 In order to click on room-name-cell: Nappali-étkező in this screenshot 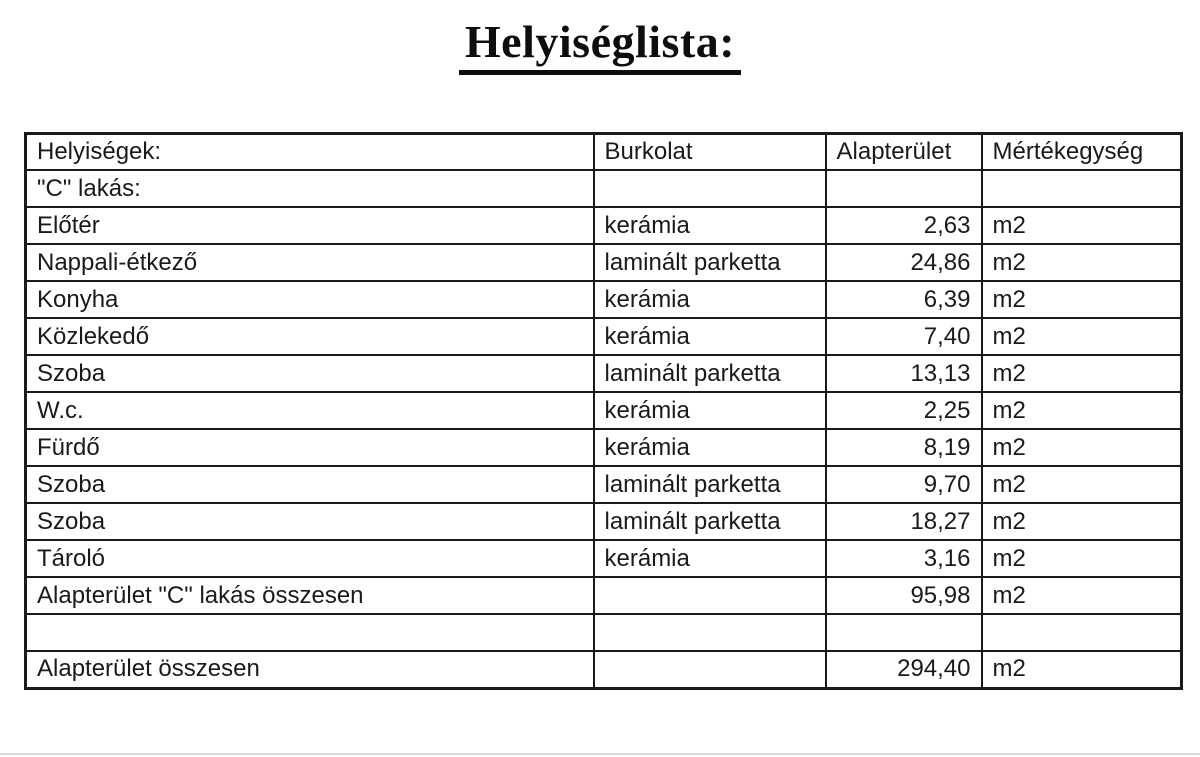, I will do `click(309, 263)`.